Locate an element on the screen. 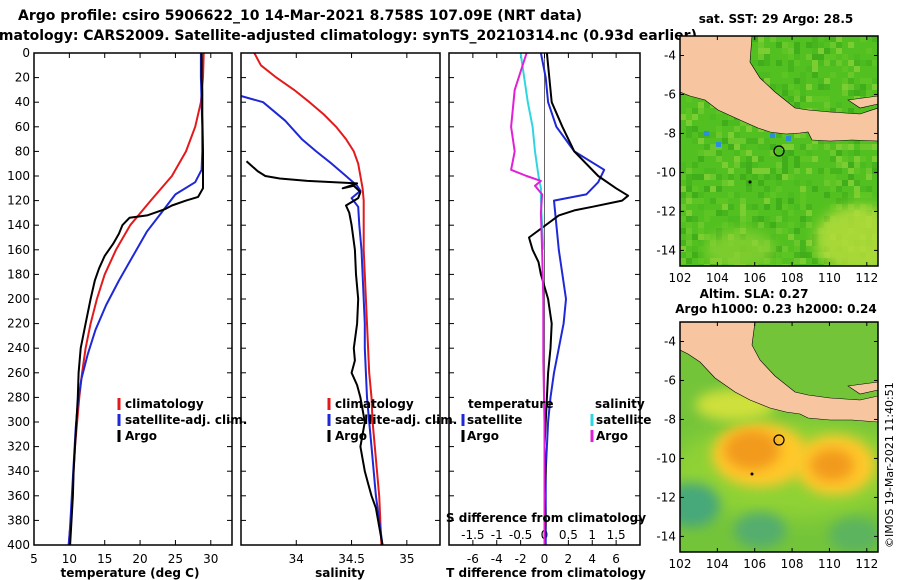 This screenshot has width=900, height=580. temperature-series is located at coordinates (136, 299).